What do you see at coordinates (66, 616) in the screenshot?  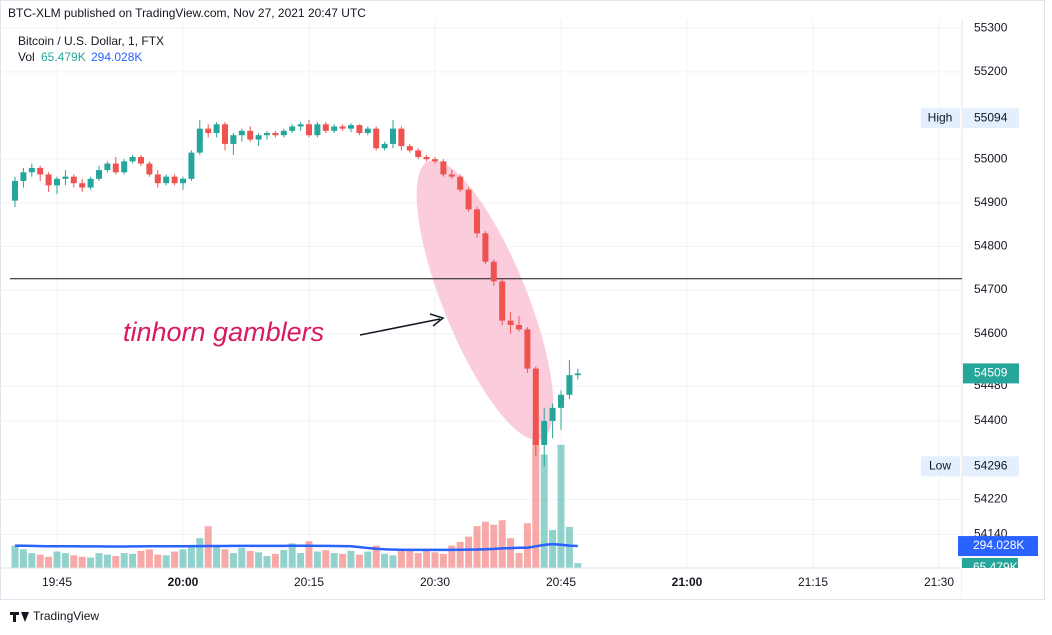 I see `footer: TradingView` at bounding box center [66, 616].